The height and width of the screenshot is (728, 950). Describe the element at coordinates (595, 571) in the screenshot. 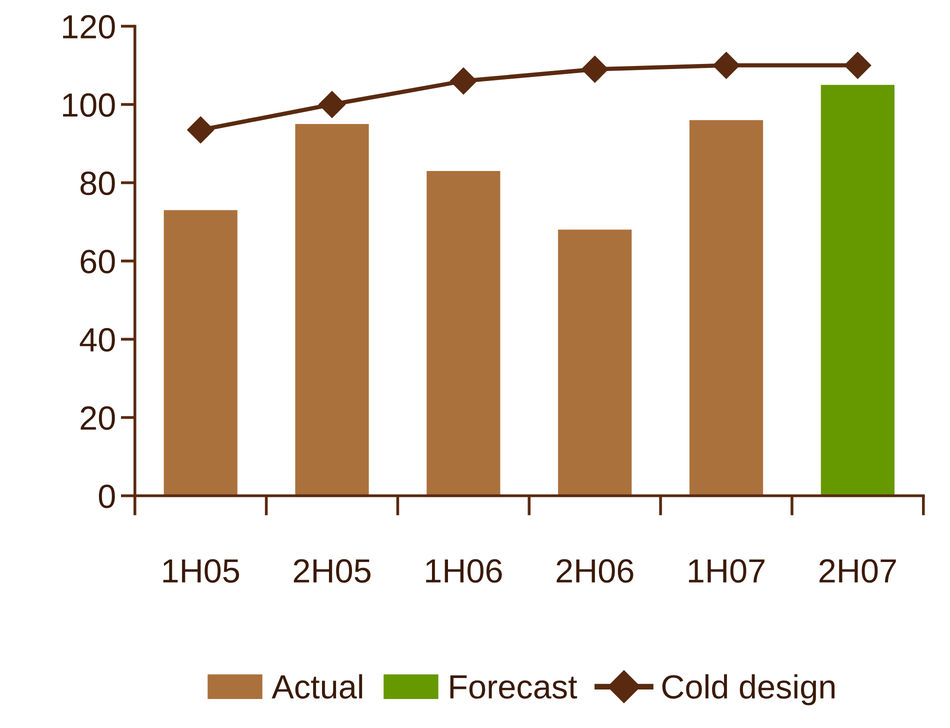

I see `x-tick-label: 2H06` at that location.